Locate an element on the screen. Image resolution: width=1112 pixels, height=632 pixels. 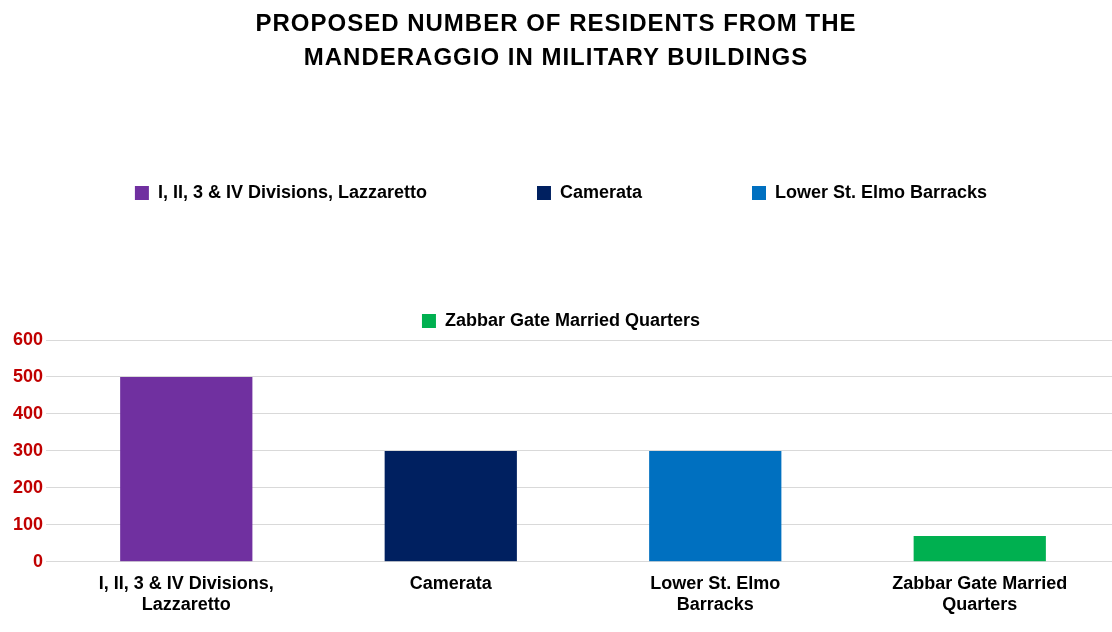
legend-label: Camerata is located at coordinates (601, 191).